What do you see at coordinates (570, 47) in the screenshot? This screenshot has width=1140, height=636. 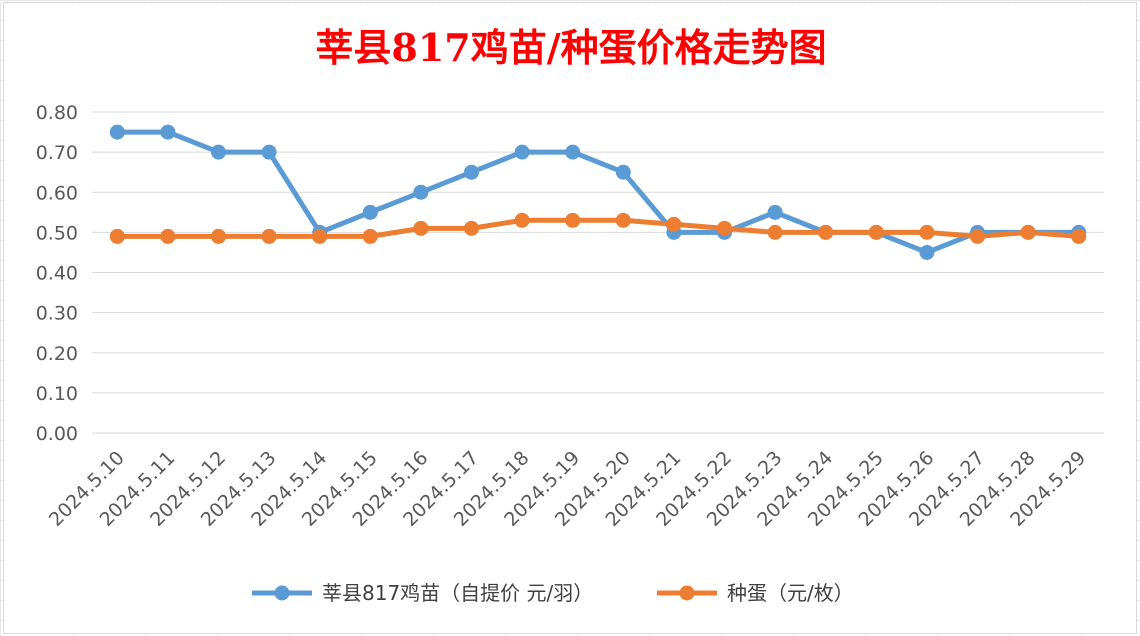 I see `chart-title: 莘县817鸡苗/种蛋价格走势图` at bounding box center [570, 47].